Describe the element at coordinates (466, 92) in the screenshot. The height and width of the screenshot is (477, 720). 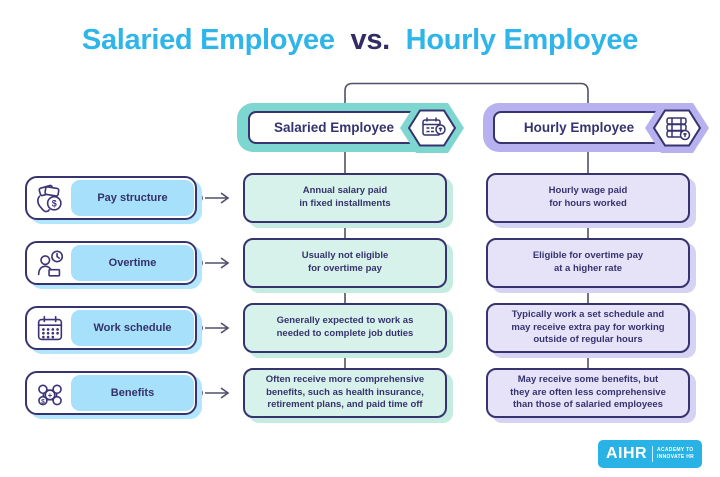
I see `top-bracket-line` at that location.